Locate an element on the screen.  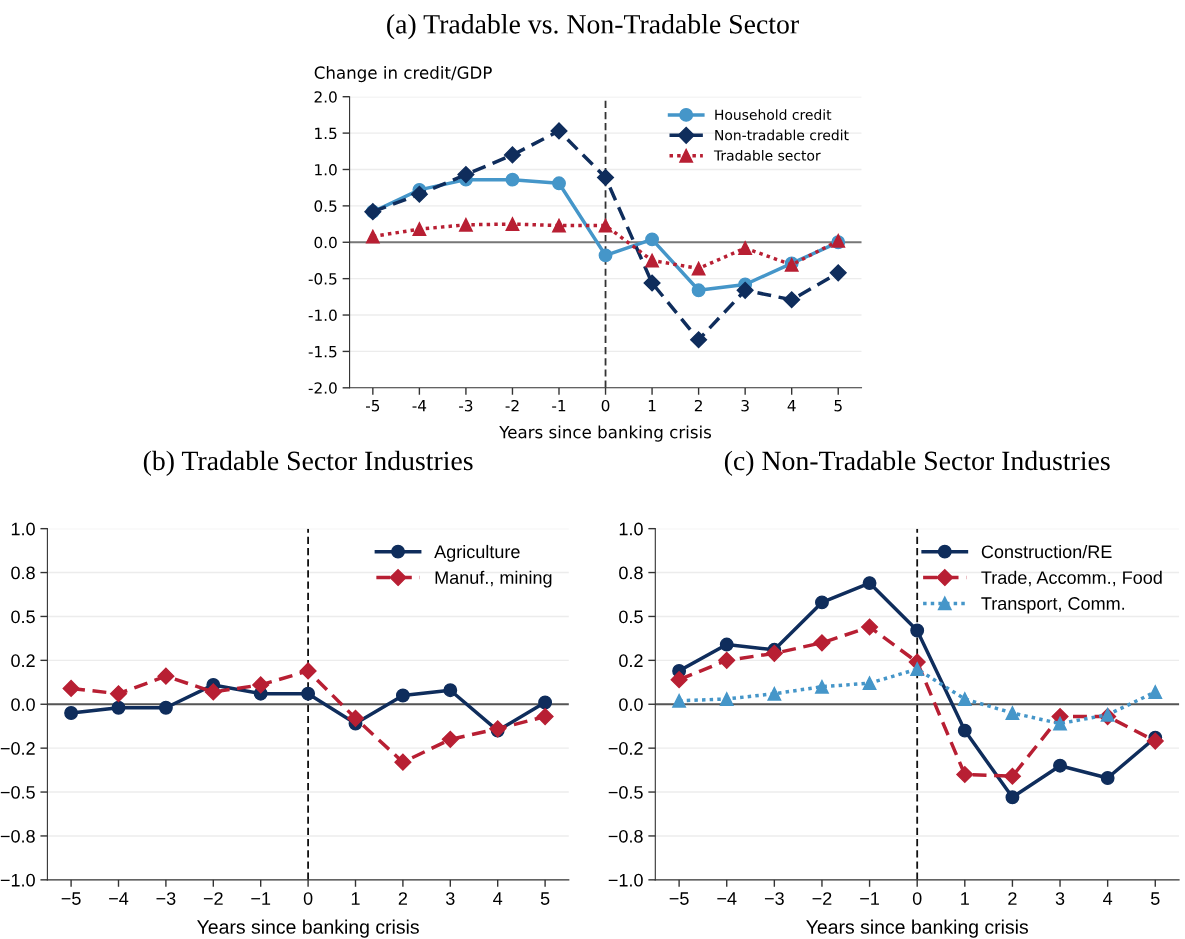
x-tick-label: −2 is located at coordinates (213, 898).